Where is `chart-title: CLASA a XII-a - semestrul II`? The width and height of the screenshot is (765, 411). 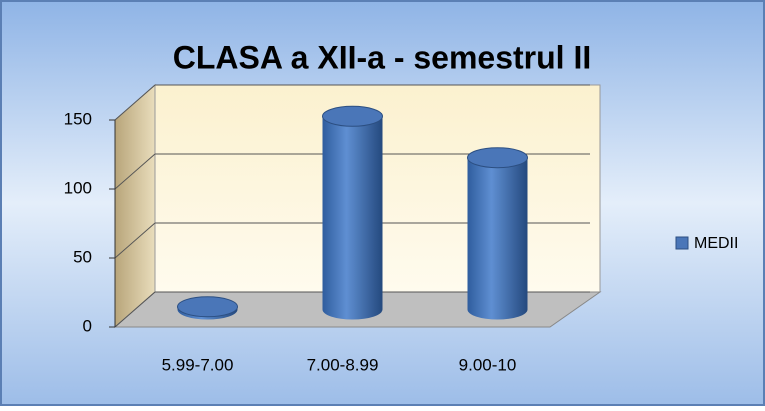
chart-title: CLASA a XII-a - semestrul II is located at coordinates (382, 57).